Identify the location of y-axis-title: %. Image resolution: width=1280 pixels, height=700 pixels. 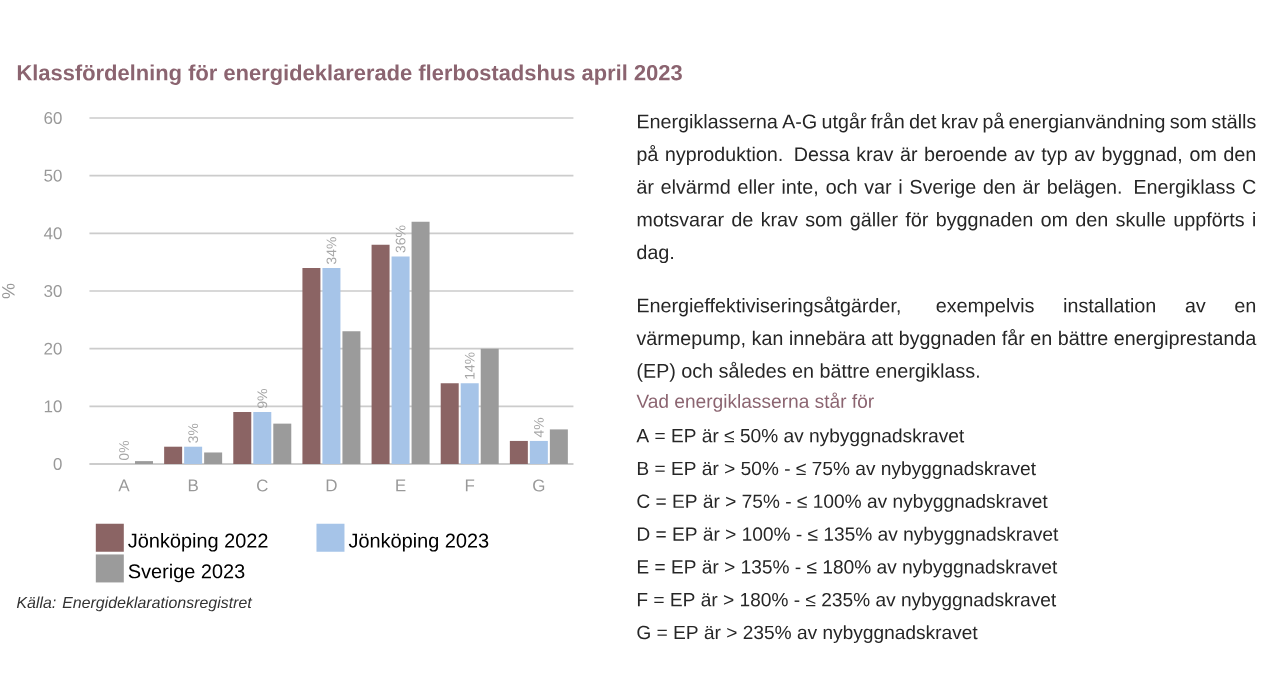
(8, 291).